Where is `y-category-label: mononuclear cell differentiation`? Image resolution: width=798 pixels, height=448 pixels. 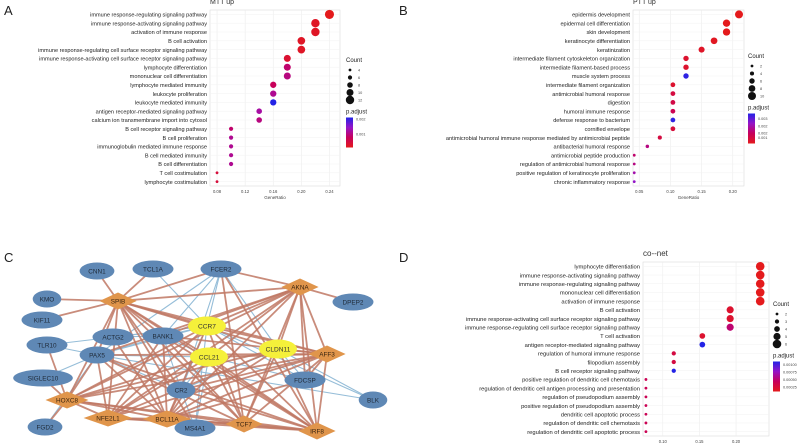 y-category-label: mononuclear cell differentiation is located at coordinates (168, 77).